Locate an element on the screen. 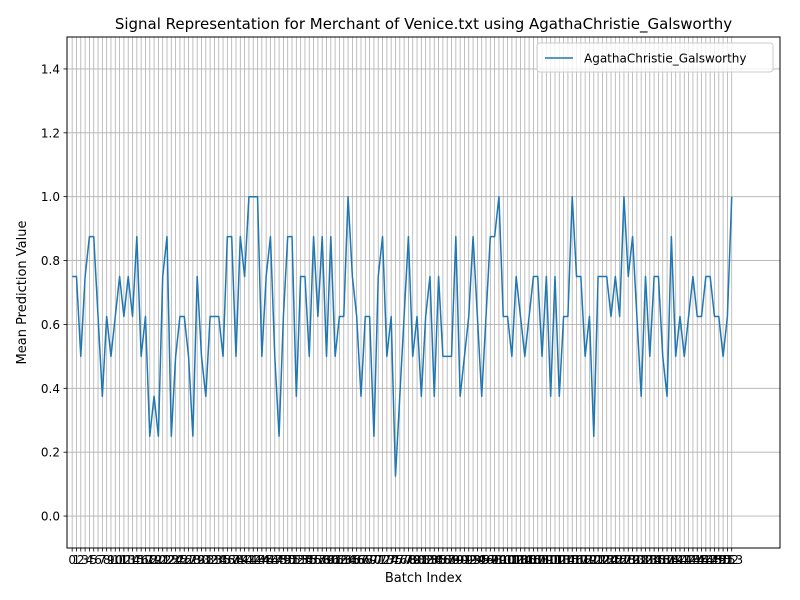 The height and width of the screenshot is (600, 800). y-tick-label: 0.8 is located at coordinates (50, 261).